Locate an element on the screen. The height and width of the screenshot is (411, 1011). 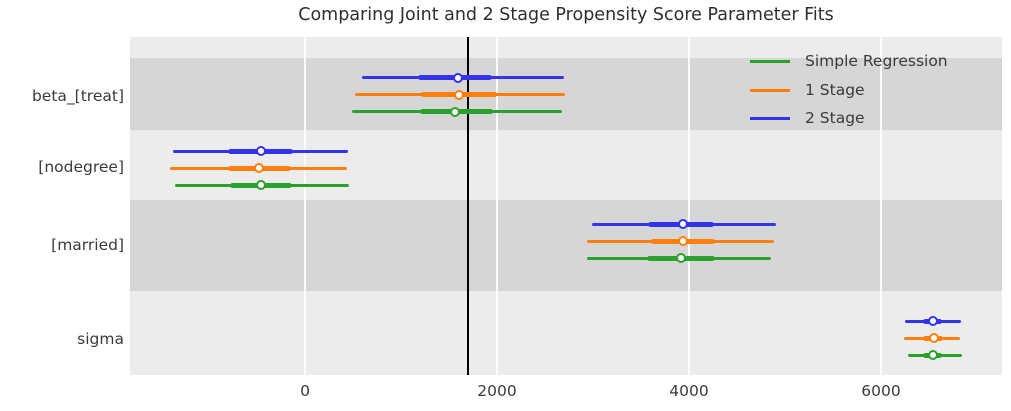
reference-line is located at coordinates (467, 206).